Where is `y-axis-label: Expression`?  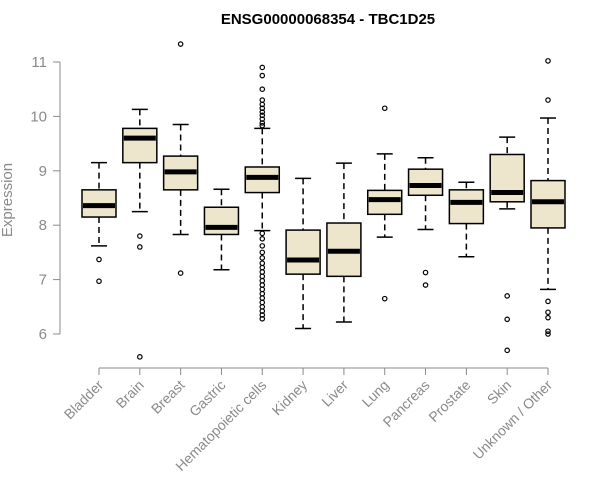 y-axis-label: Expression is located at coordinates (8, 200).